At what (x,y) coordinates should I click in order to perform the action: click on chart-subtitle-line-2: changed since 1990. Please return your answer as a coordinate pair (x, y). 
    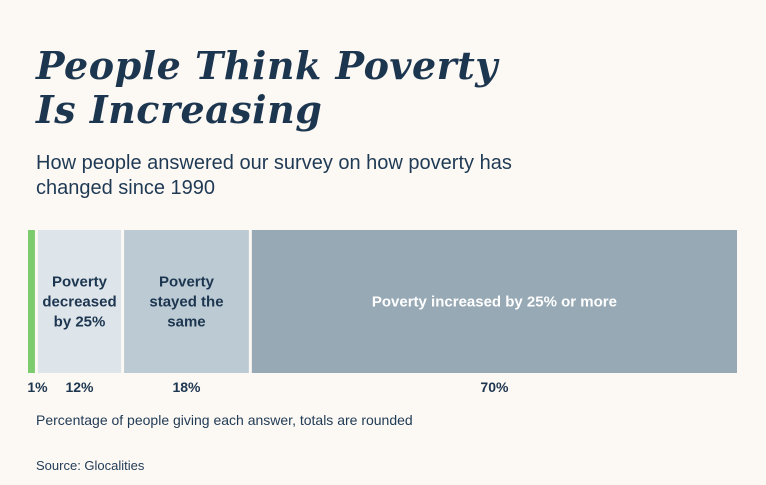
    Looking at the image, I should click on (126, 188).